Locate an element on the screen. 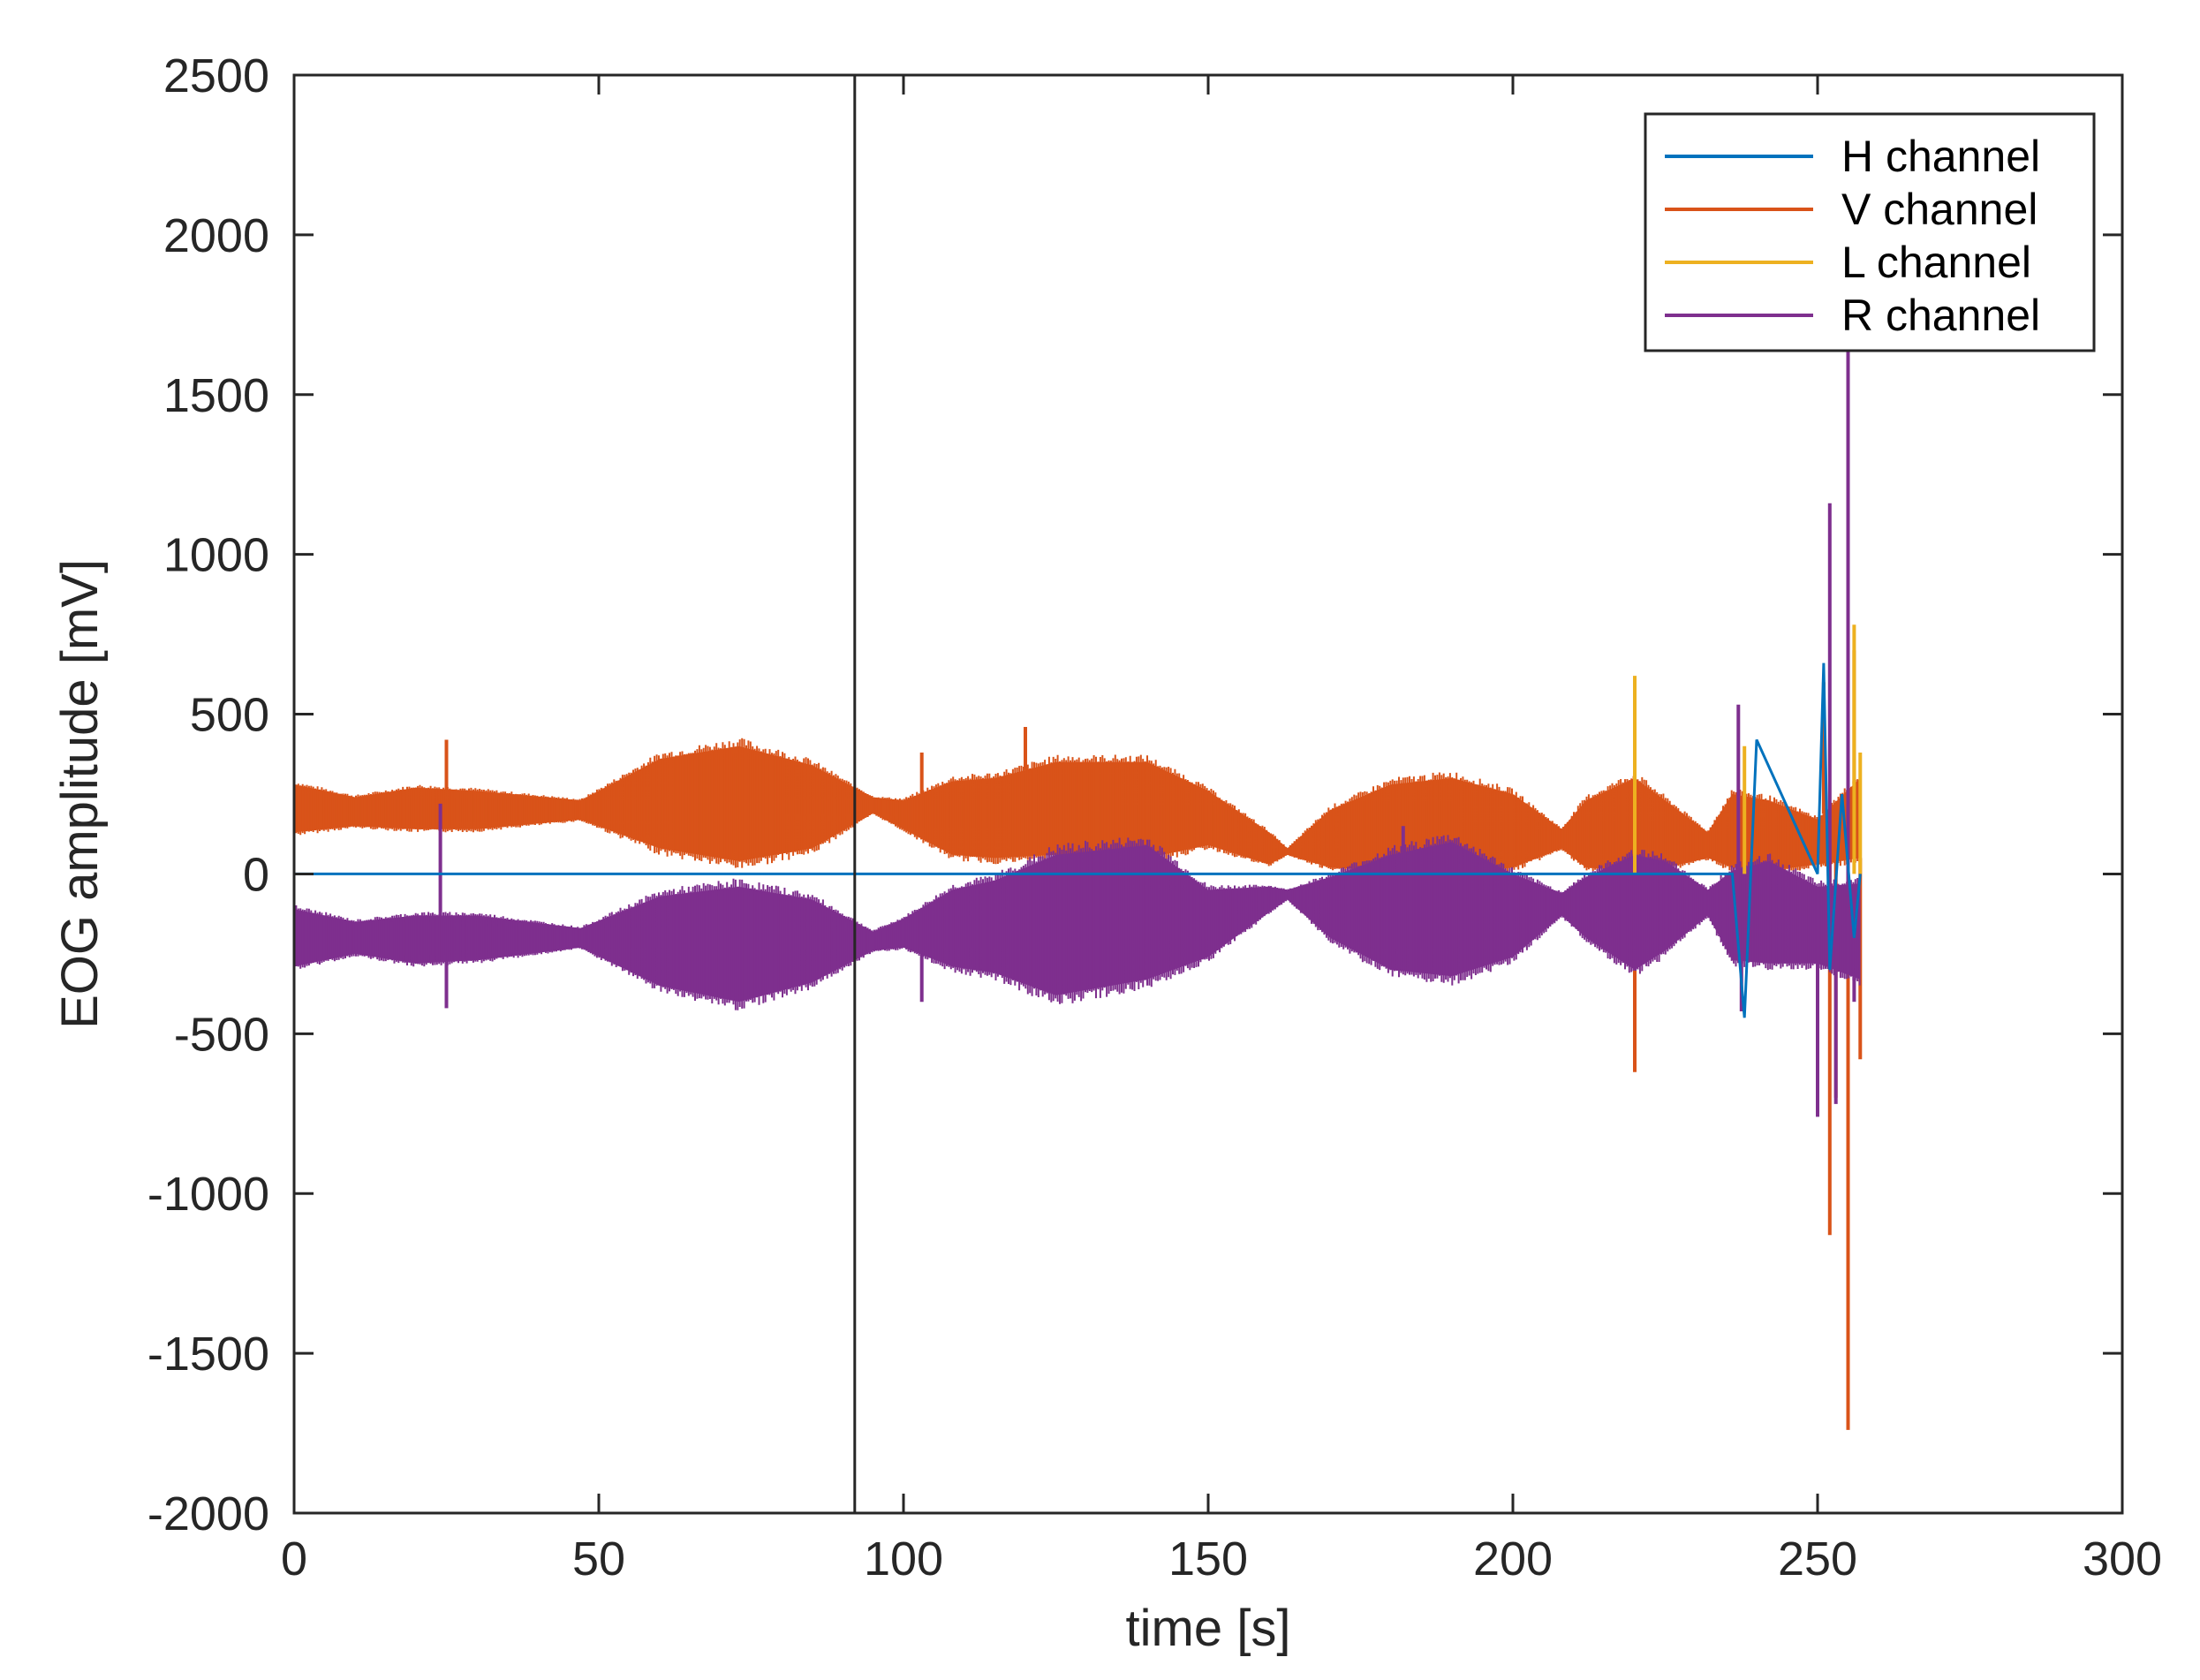  y-tick-label: 0 is located at coordinates (256, 874).